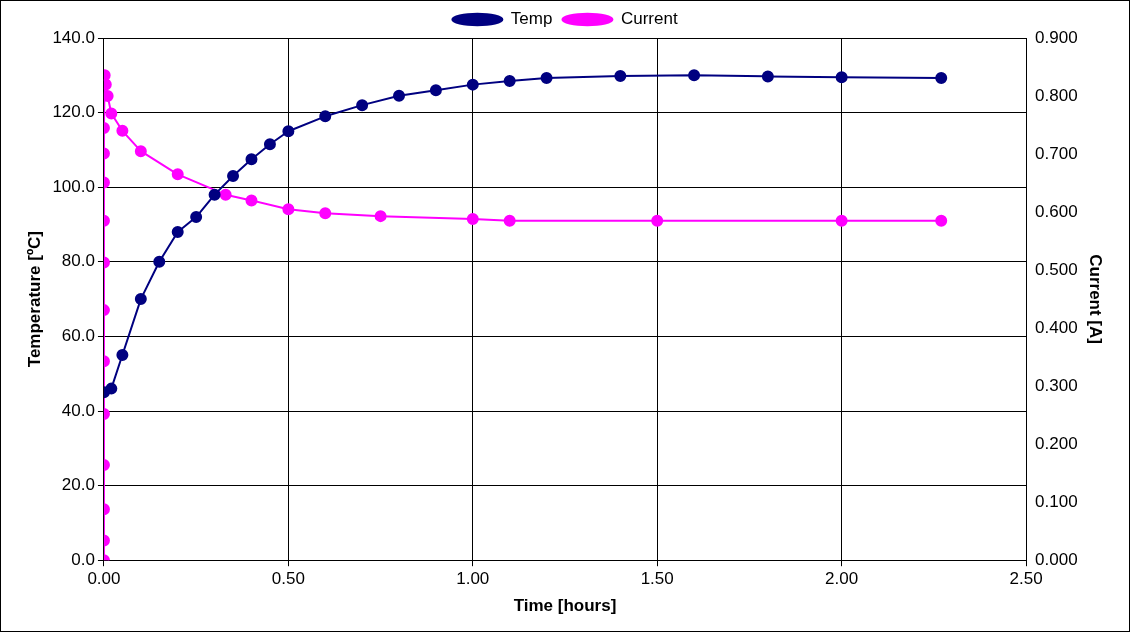  I want to click on legend-label: Current, so click(649, 19).